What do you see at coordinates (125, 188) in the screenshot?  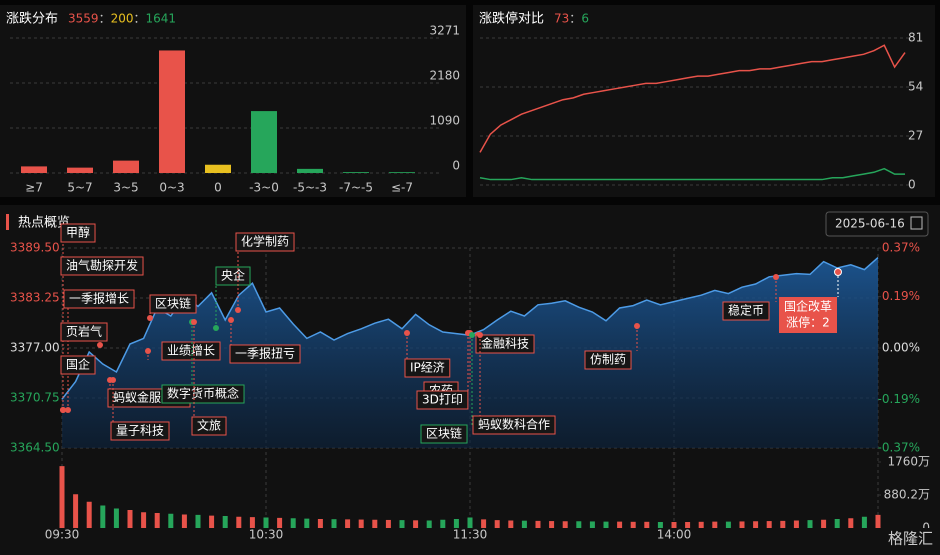 I see `x-tick-label: 3~5` at bounding box center [125, 188].